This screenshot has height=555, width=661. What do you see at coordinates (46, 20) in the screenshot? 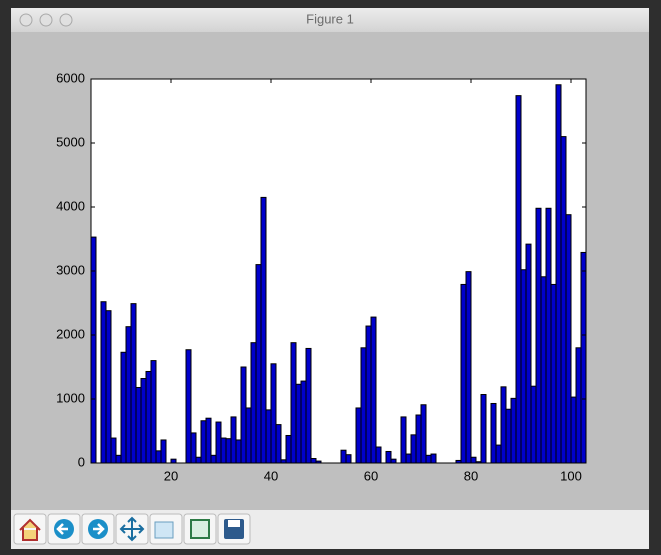
I see `minimize-button` at bounding box center [46, 20].